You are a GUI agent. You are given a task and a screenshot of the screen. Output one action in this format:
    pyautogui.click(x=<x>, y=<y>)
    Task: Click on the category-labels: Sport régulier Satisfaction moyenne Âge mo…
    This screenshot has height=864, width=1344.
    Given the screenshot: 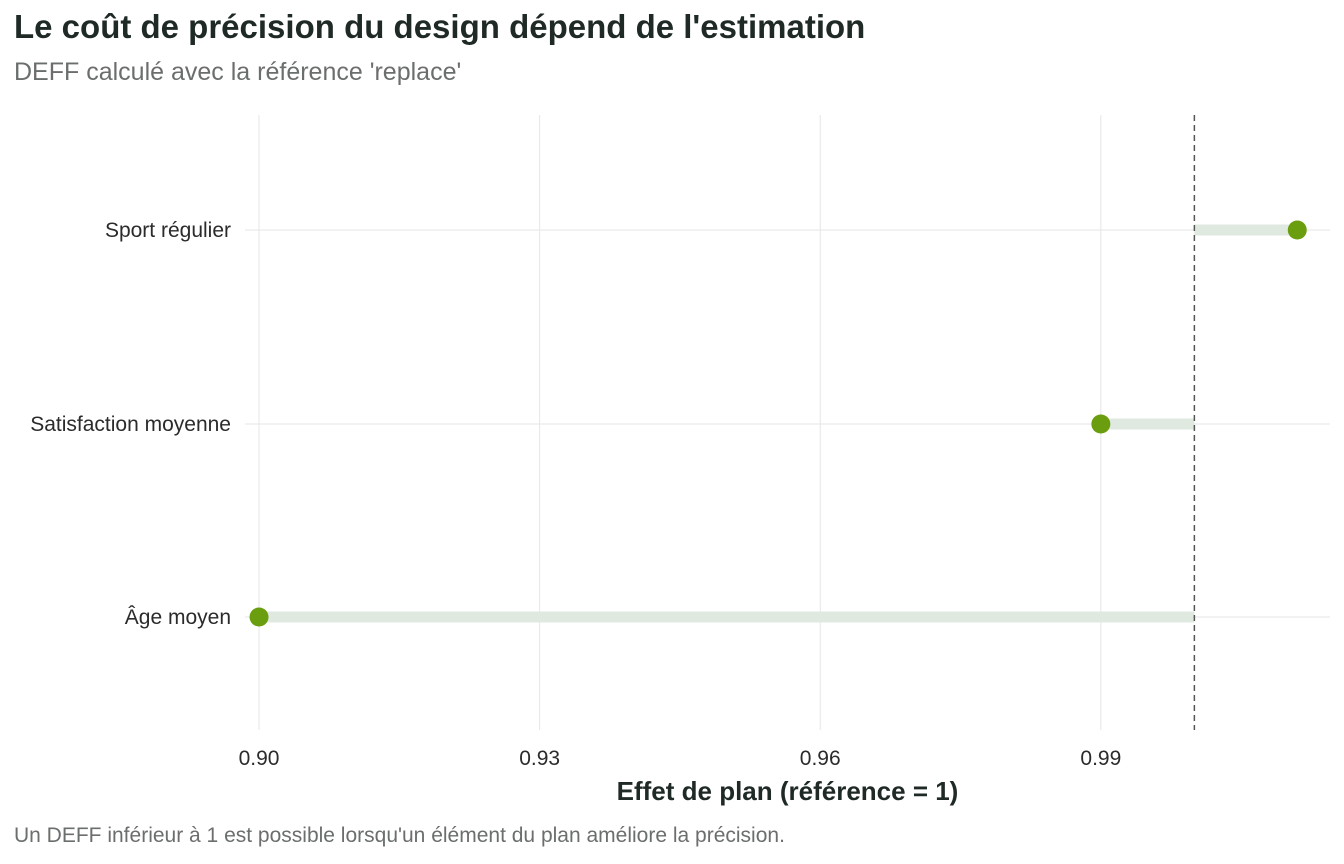 What is the action you would take?
    pyautogui.click(x=130, y=424)
    